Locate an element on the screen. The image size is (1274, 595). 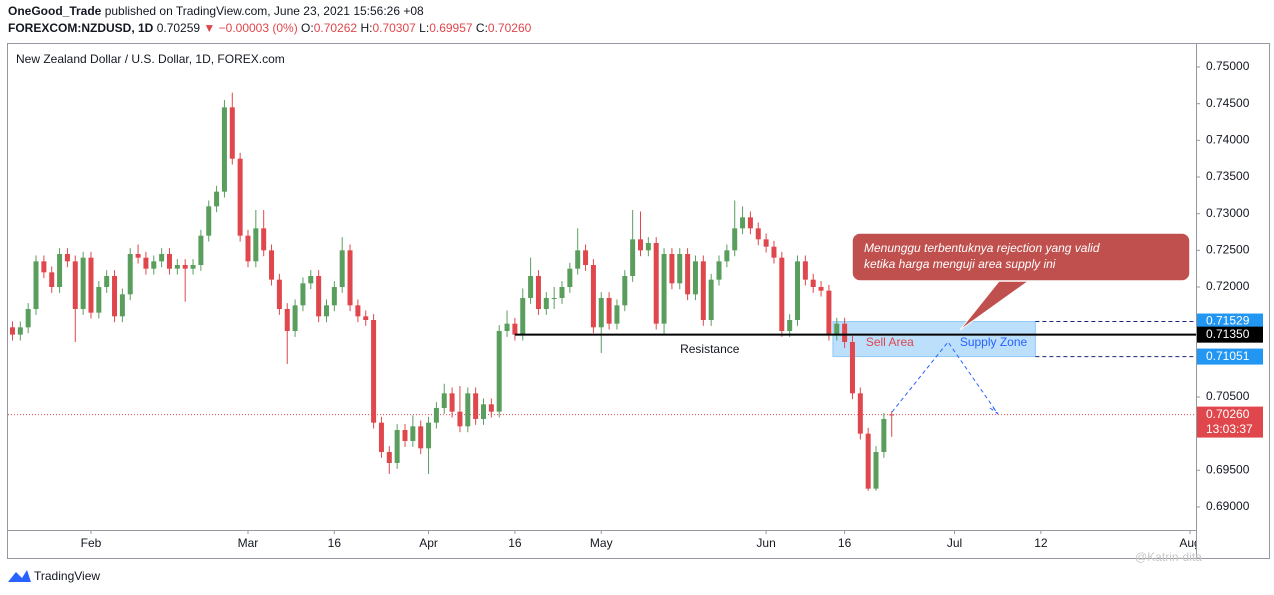
x-tick-label: 16 is located at coordinates (845, 543).